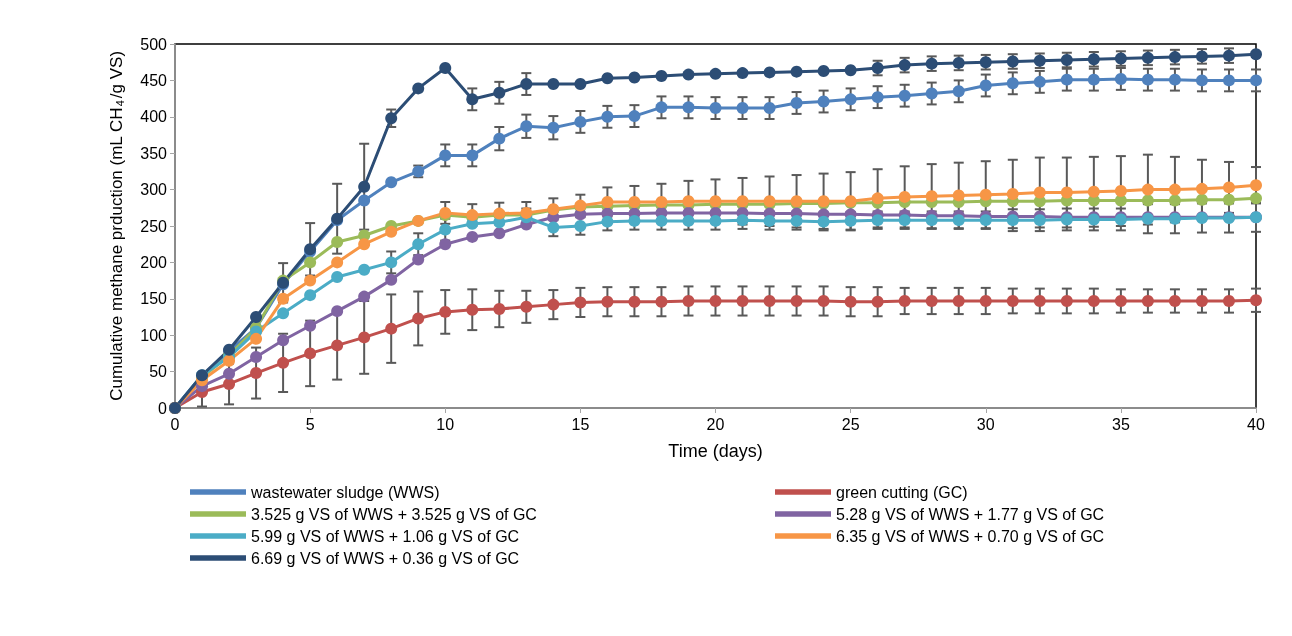 The image size is (1292, 636). What do you see at coordinates (154, 153) in the screenshot?
I see `y-tick-label: 350` at bounding box center [154, 153].